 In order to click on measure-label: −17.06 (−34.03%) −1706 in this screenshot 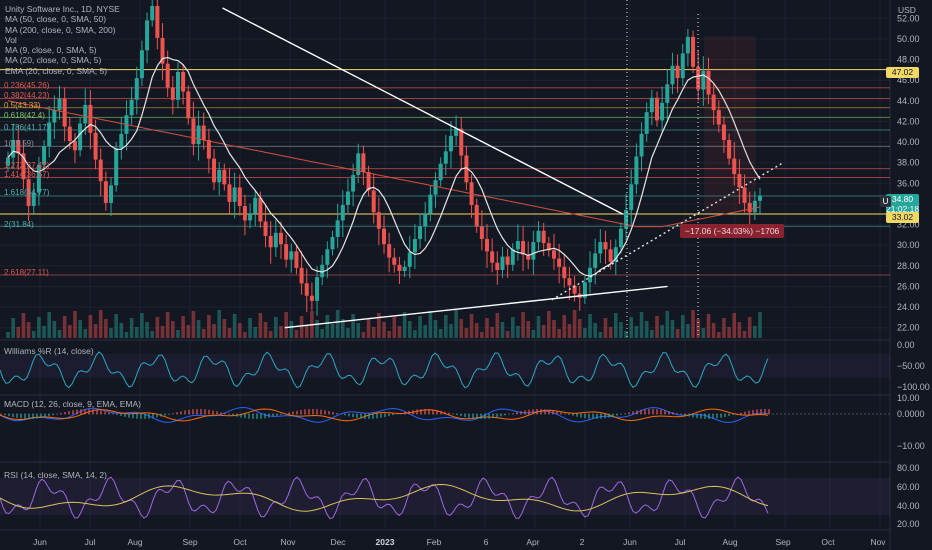, I will do `click(732, 231)`.